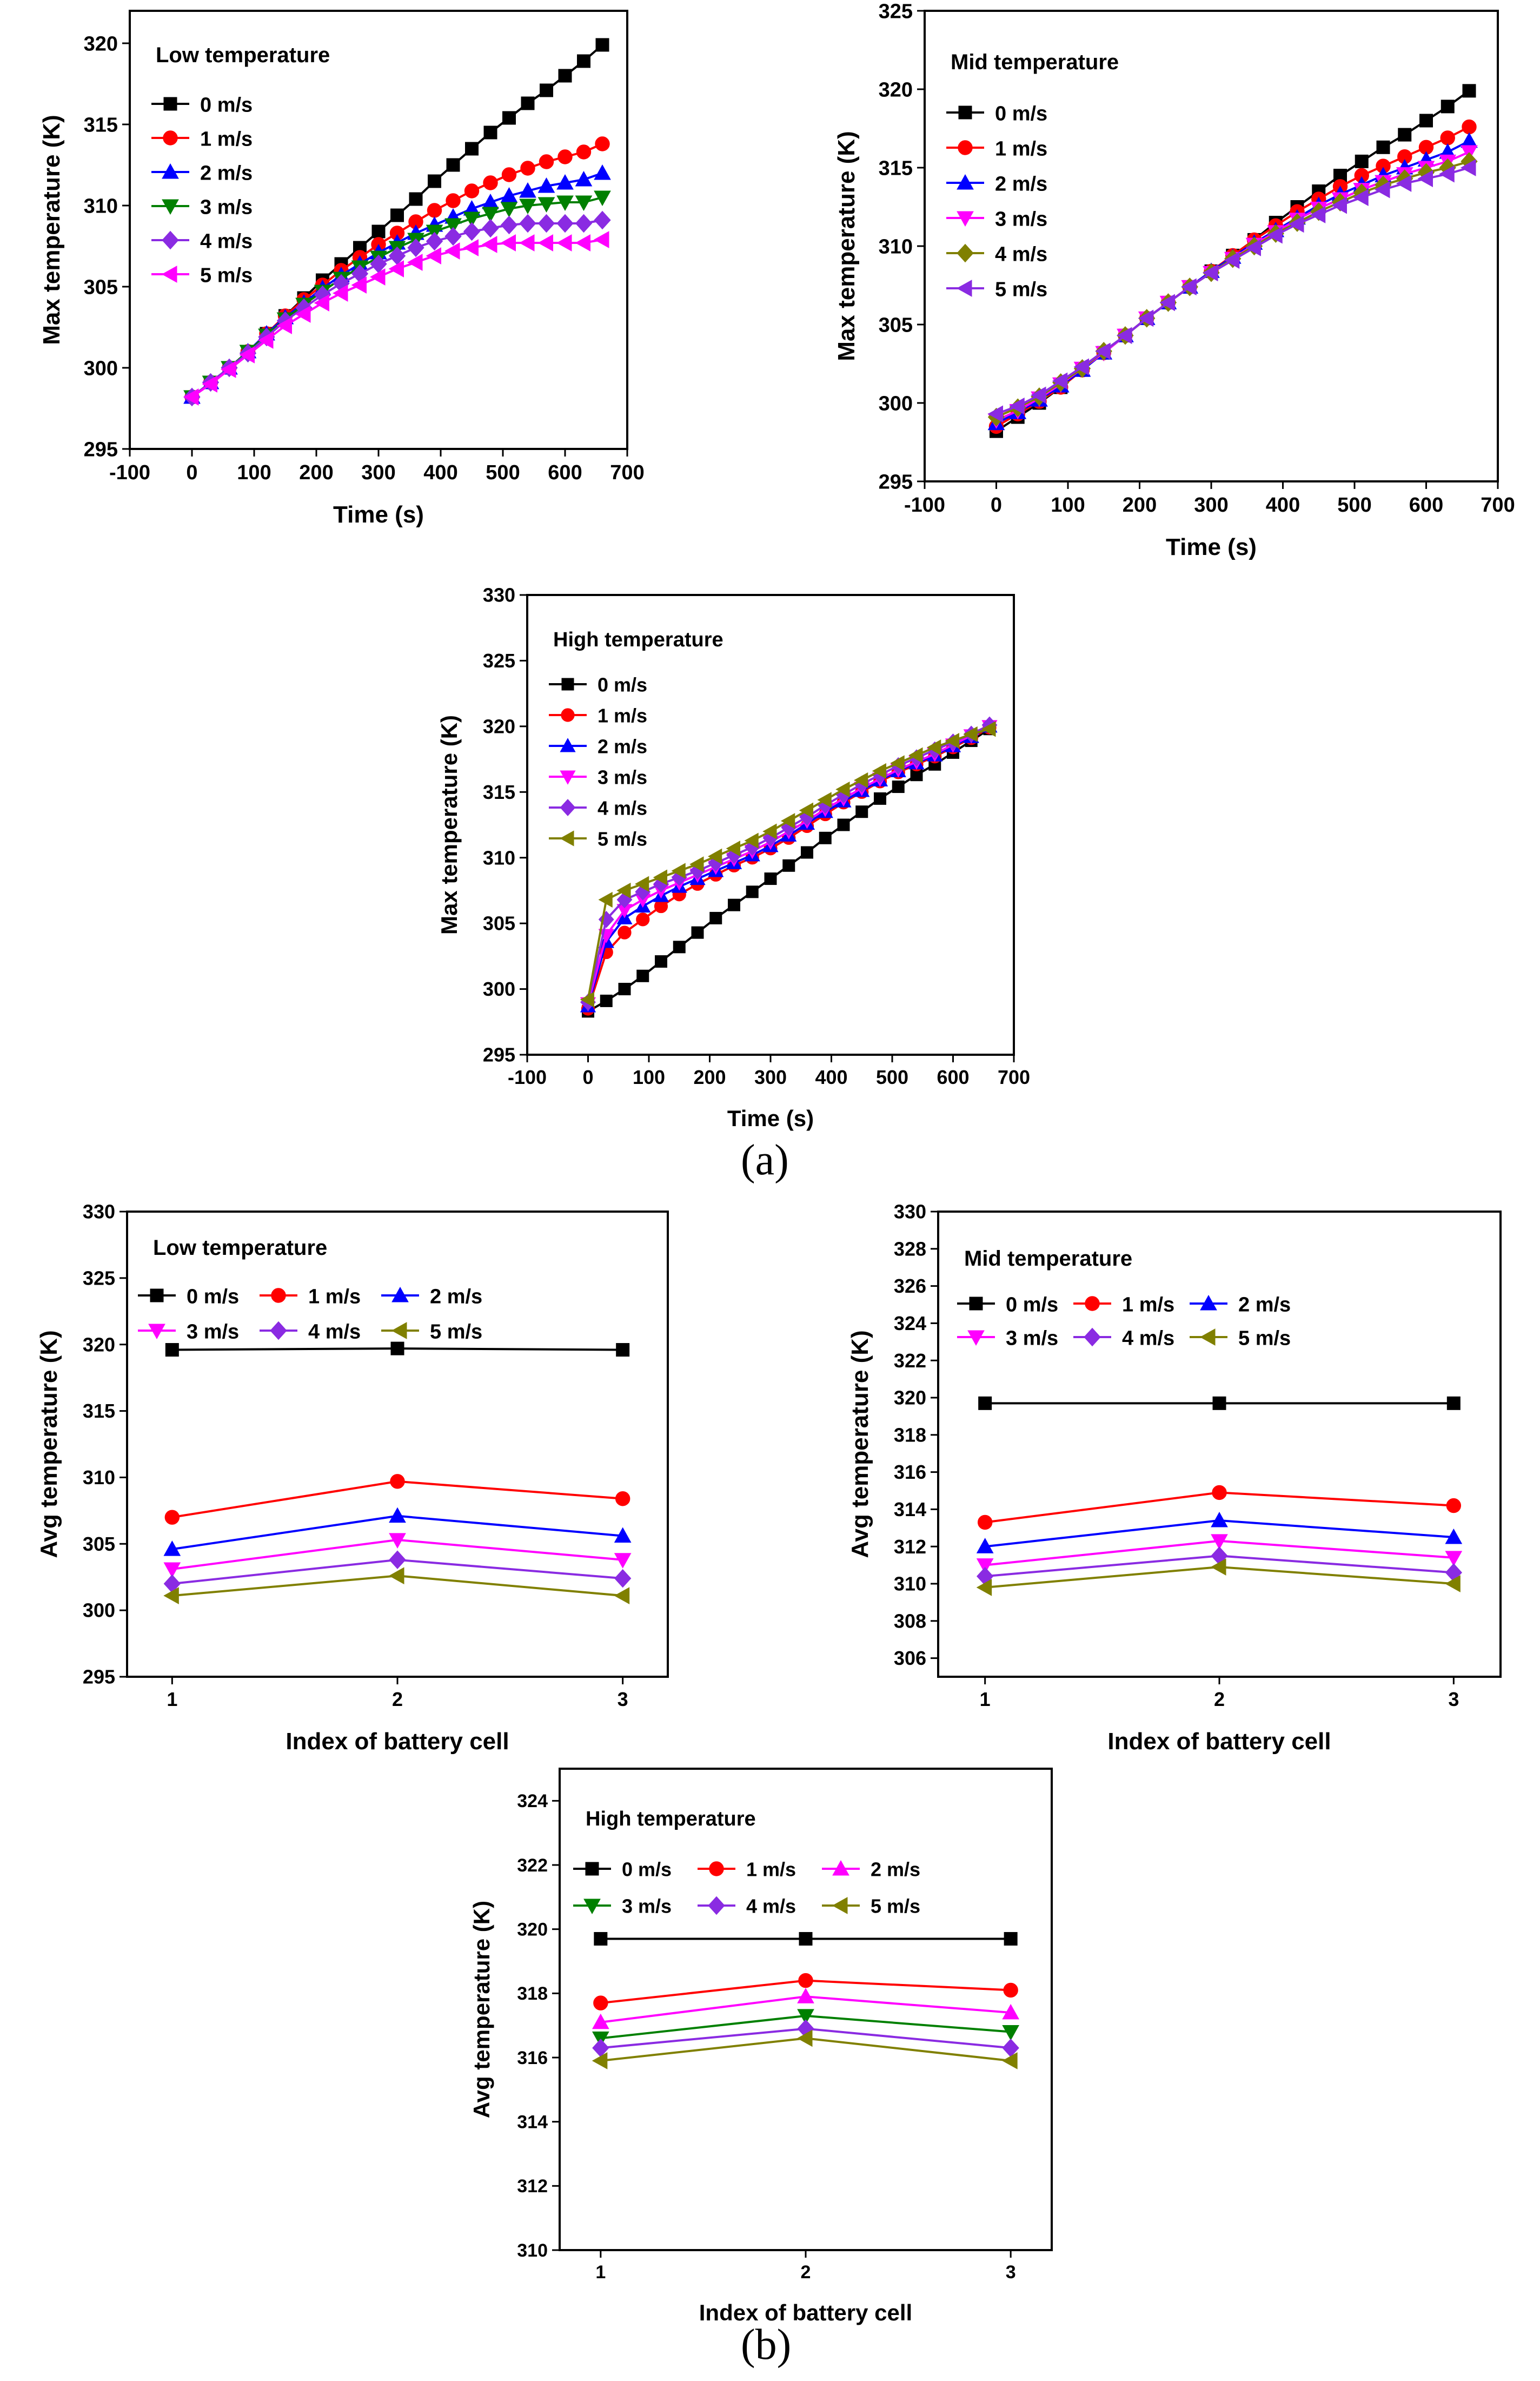  I want to click on legend-item: 4 m/s, so click(598, 808).